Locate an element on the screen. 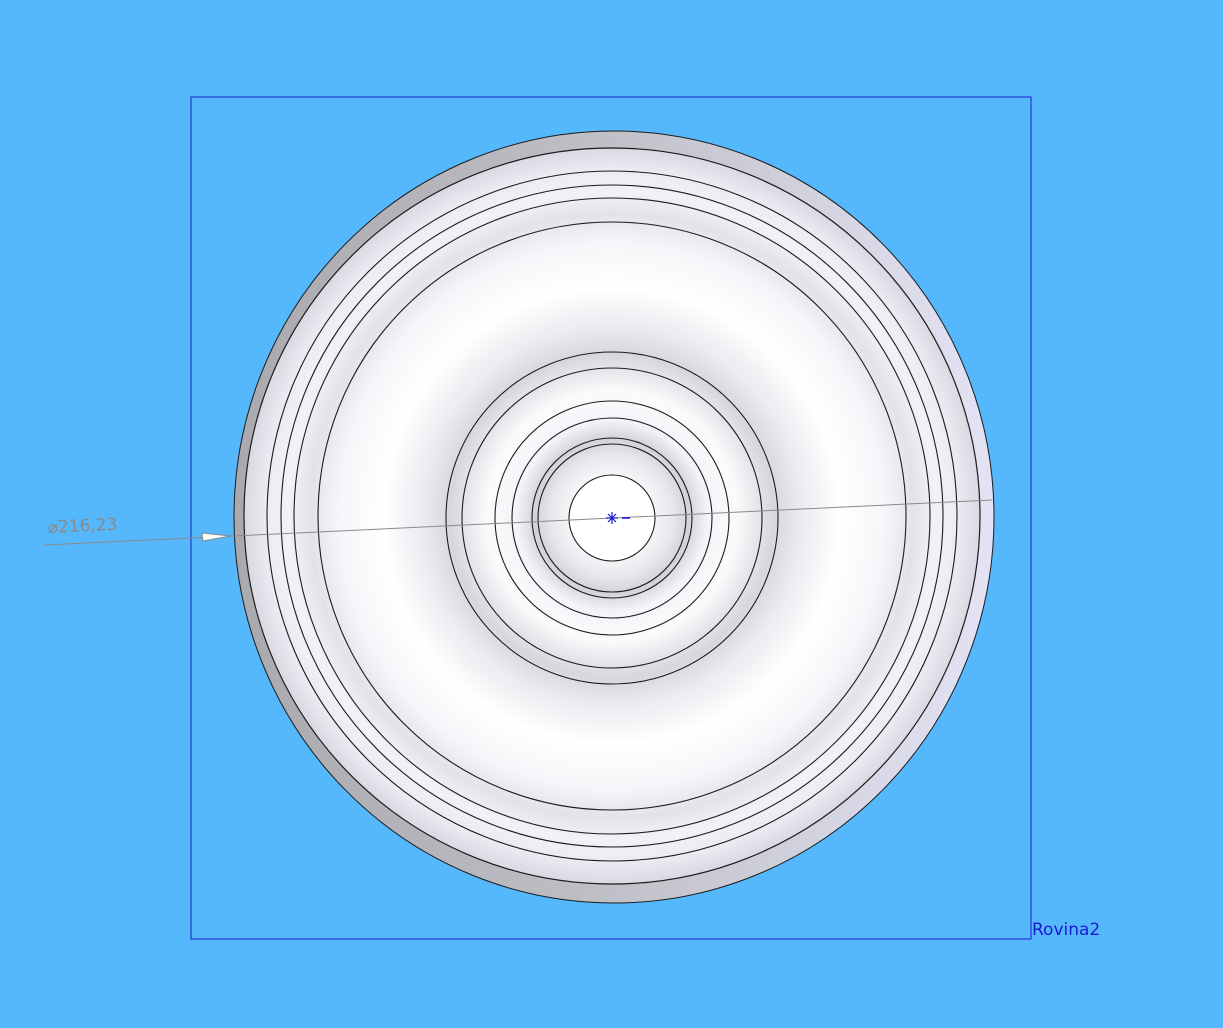 This screenshot has width=1223, height=1028. dimension-label: ⌀216,23 is located at coordinates (82, 526).